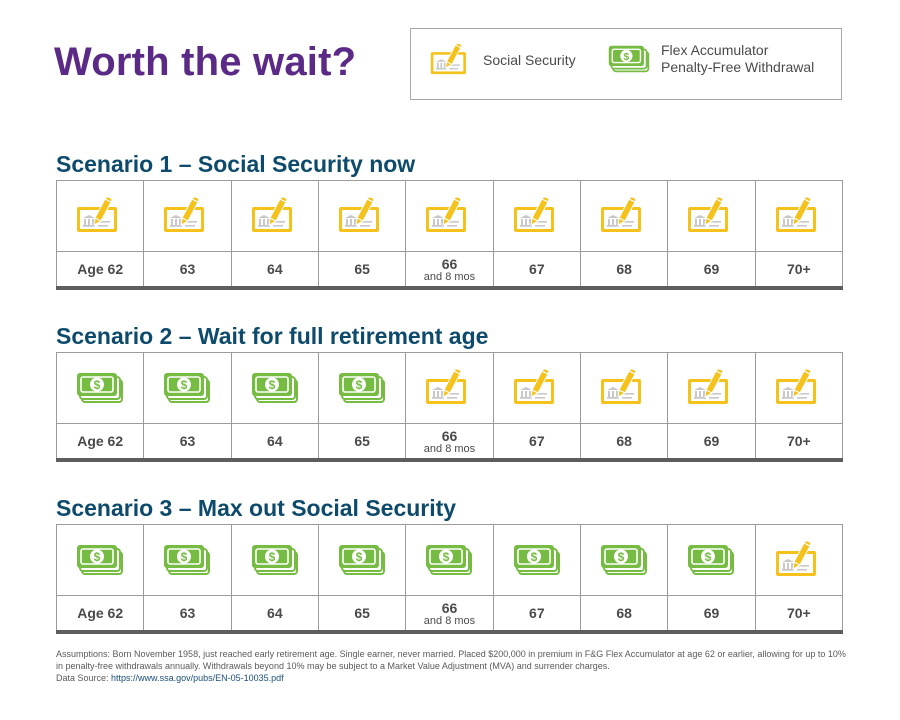 The image size is (900, 720). I want to click on age-cell: 63, so click(188, 233).